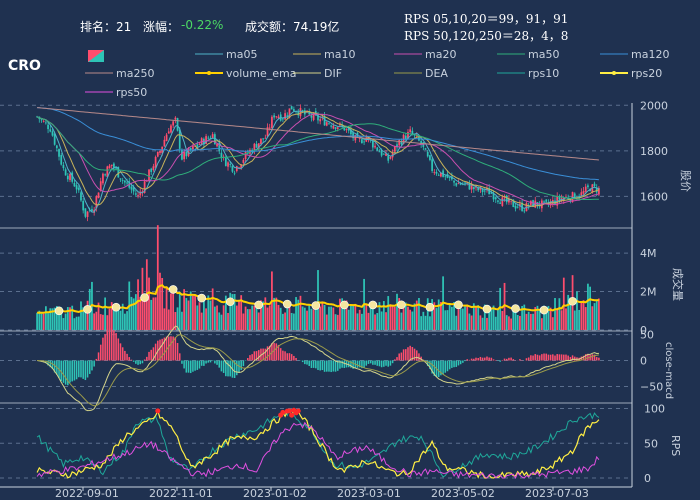 The width and height of the screenshot is (700, 500). Describe the element at coordinates (318, 444) in the screenshot. I see `rps20-line` at that location.